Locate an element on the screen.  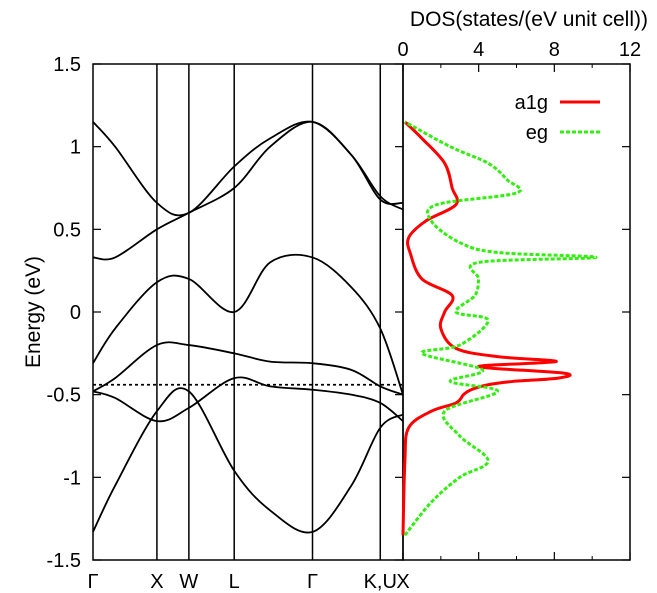
energy-tick-label: 1 is located at coordinates (75, 148).